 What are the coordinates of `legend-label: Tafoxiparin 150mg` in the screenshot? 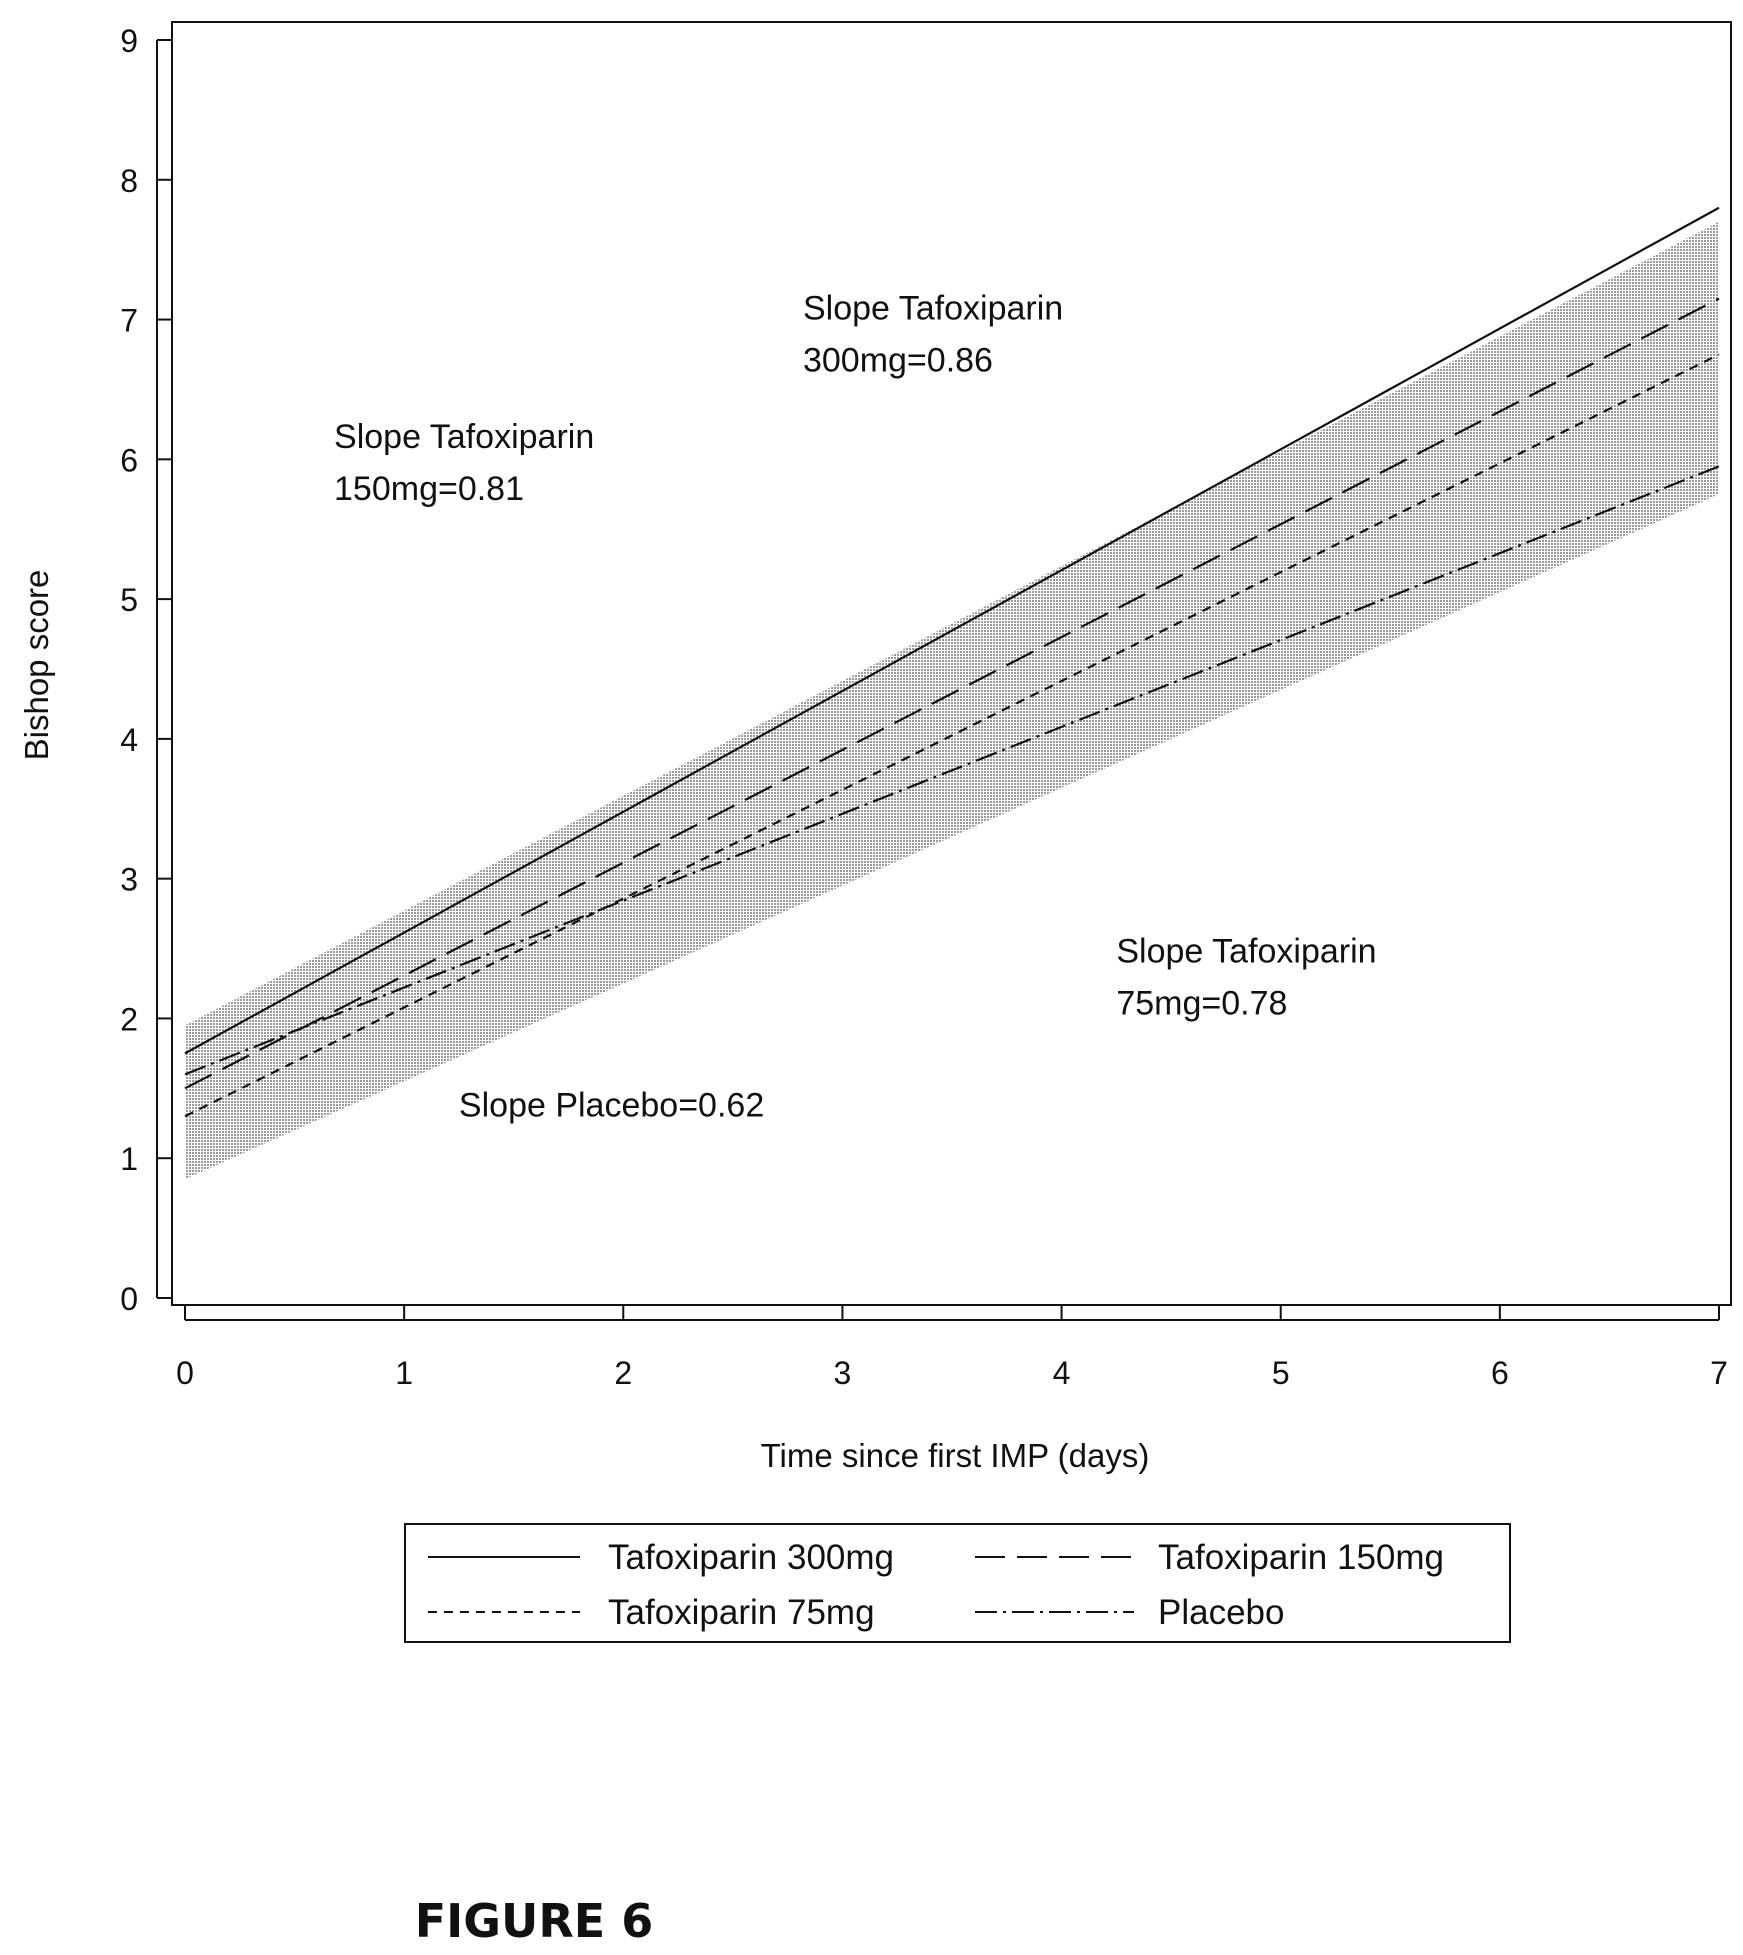 It's located at (1301, 1557).